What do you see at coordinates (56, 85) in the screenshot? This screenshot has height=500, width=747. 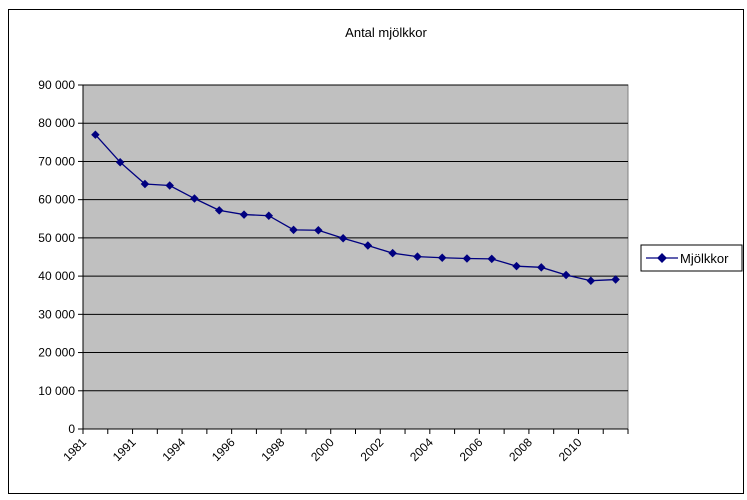 I see `y-tick-label: 90 000` at bounding box center [56, 85].